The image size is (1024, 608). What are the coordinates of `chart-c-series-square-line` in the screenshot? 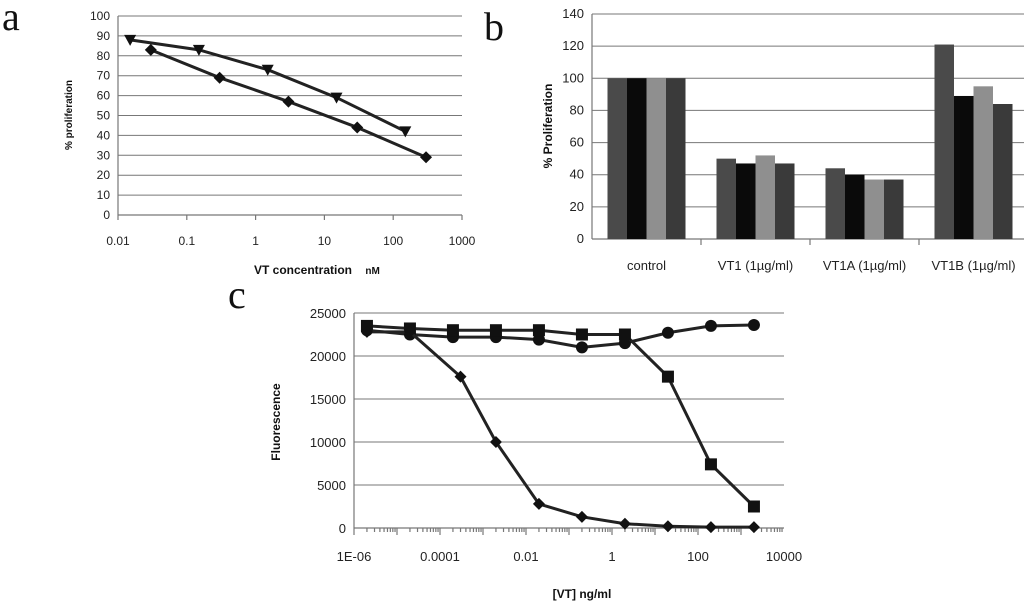 It's located at (560, 416).